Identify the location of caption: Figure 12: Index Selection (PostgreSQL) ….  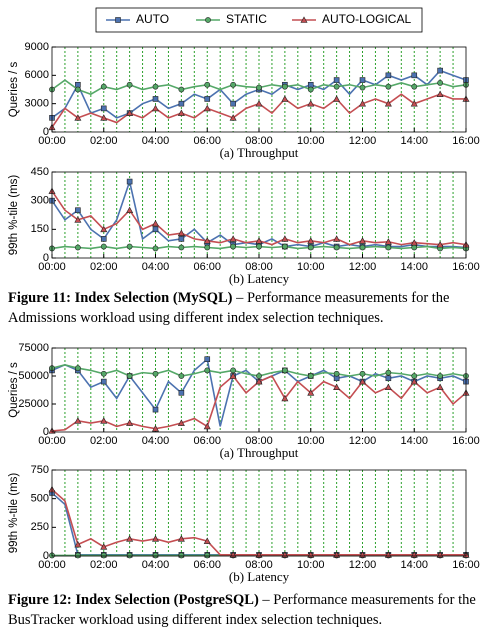
(249, 610).